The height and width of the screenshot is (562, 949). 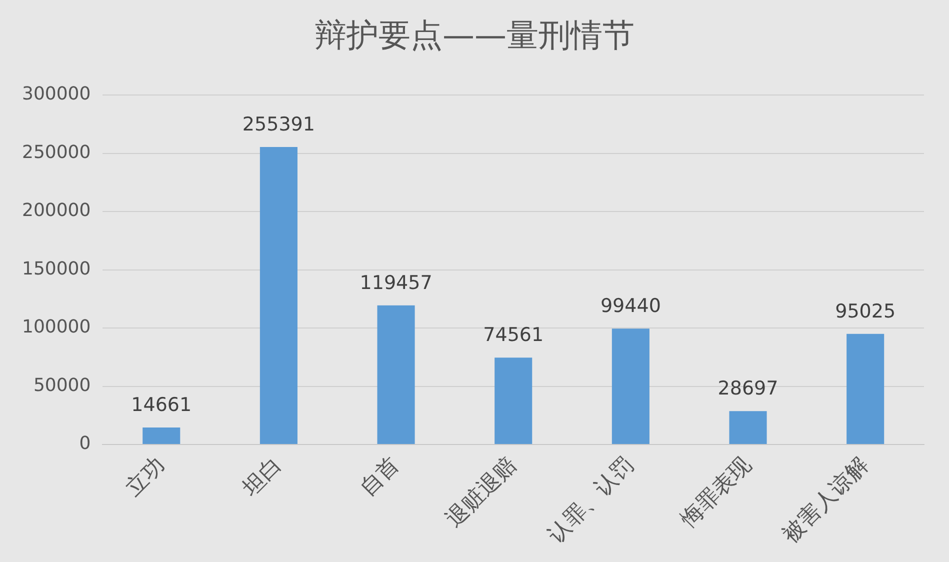 I want to click on y-tick-label: 200000, so click(x=56, y=211).